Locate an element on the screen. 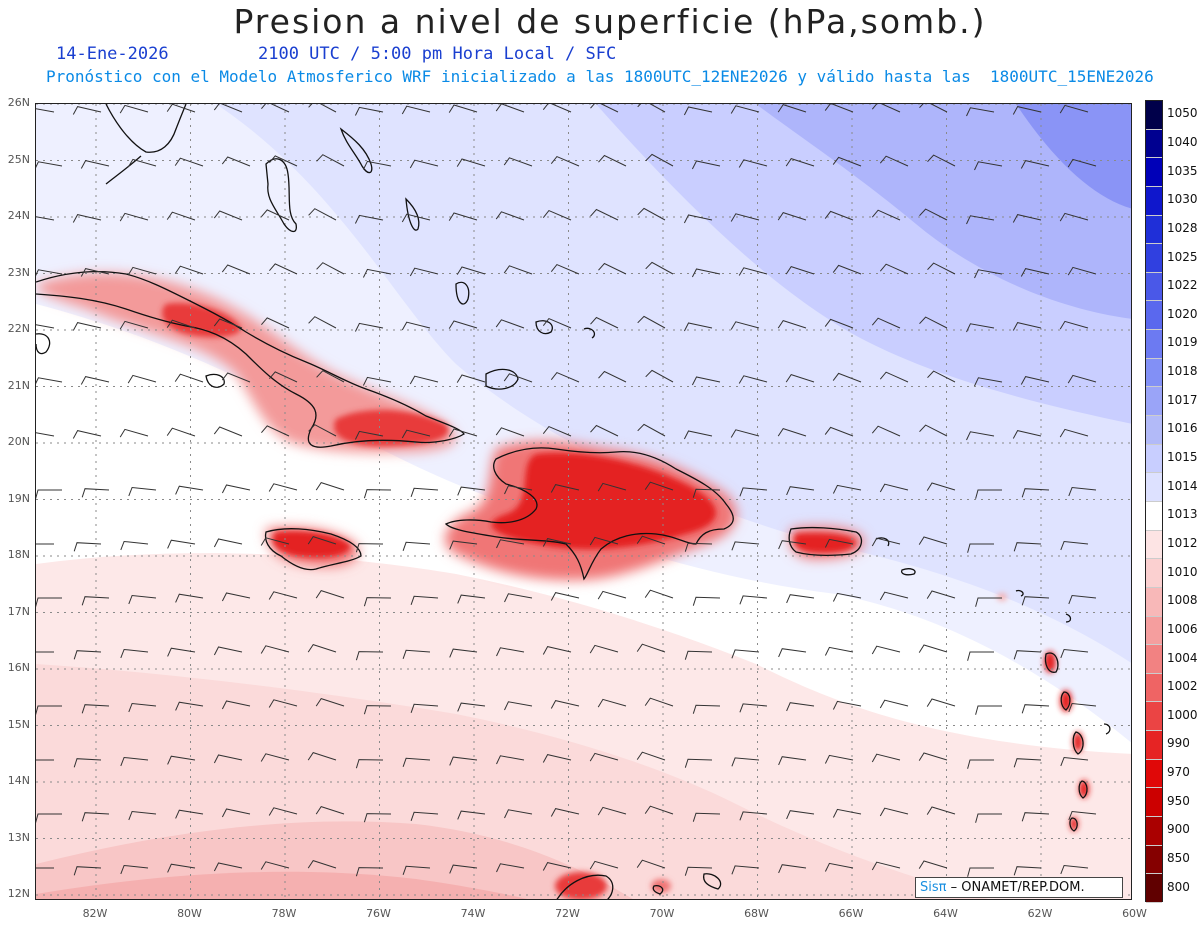 The width and height of the screenshot is (1200, 927). lat-label: 16N is located at coordinates (18, 667).